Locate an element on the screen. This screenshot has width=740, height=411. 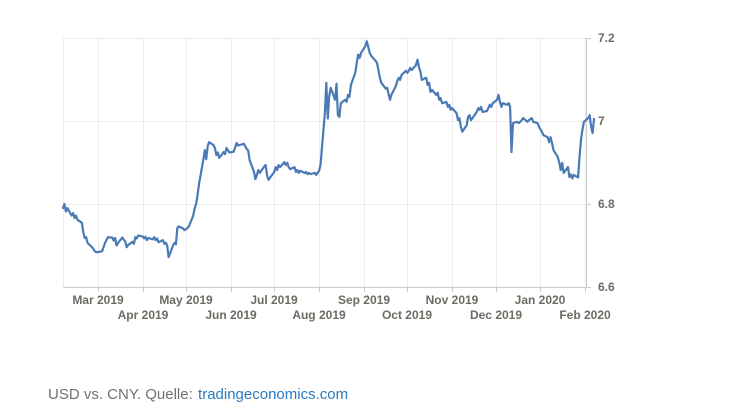
x-axis-label: Feb 2020 is located at coordinates (585, 315).